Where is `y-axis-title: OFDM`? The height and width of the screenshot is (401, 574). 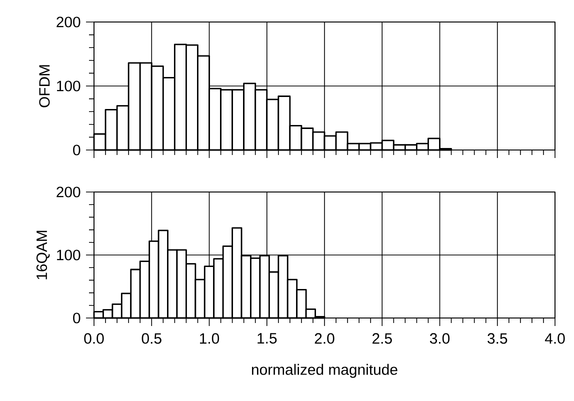 y-axis-title: OFDM is located at coordinates (44, 86).